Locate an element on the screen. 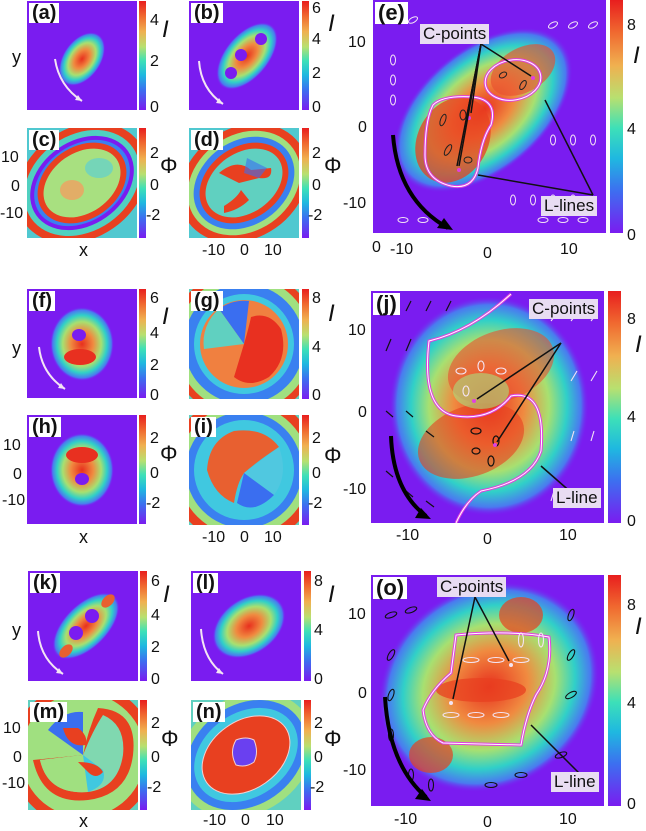 The height and width of the screenshot is (831, 646). panel-label: (k) is located at coordinates (45, 583).